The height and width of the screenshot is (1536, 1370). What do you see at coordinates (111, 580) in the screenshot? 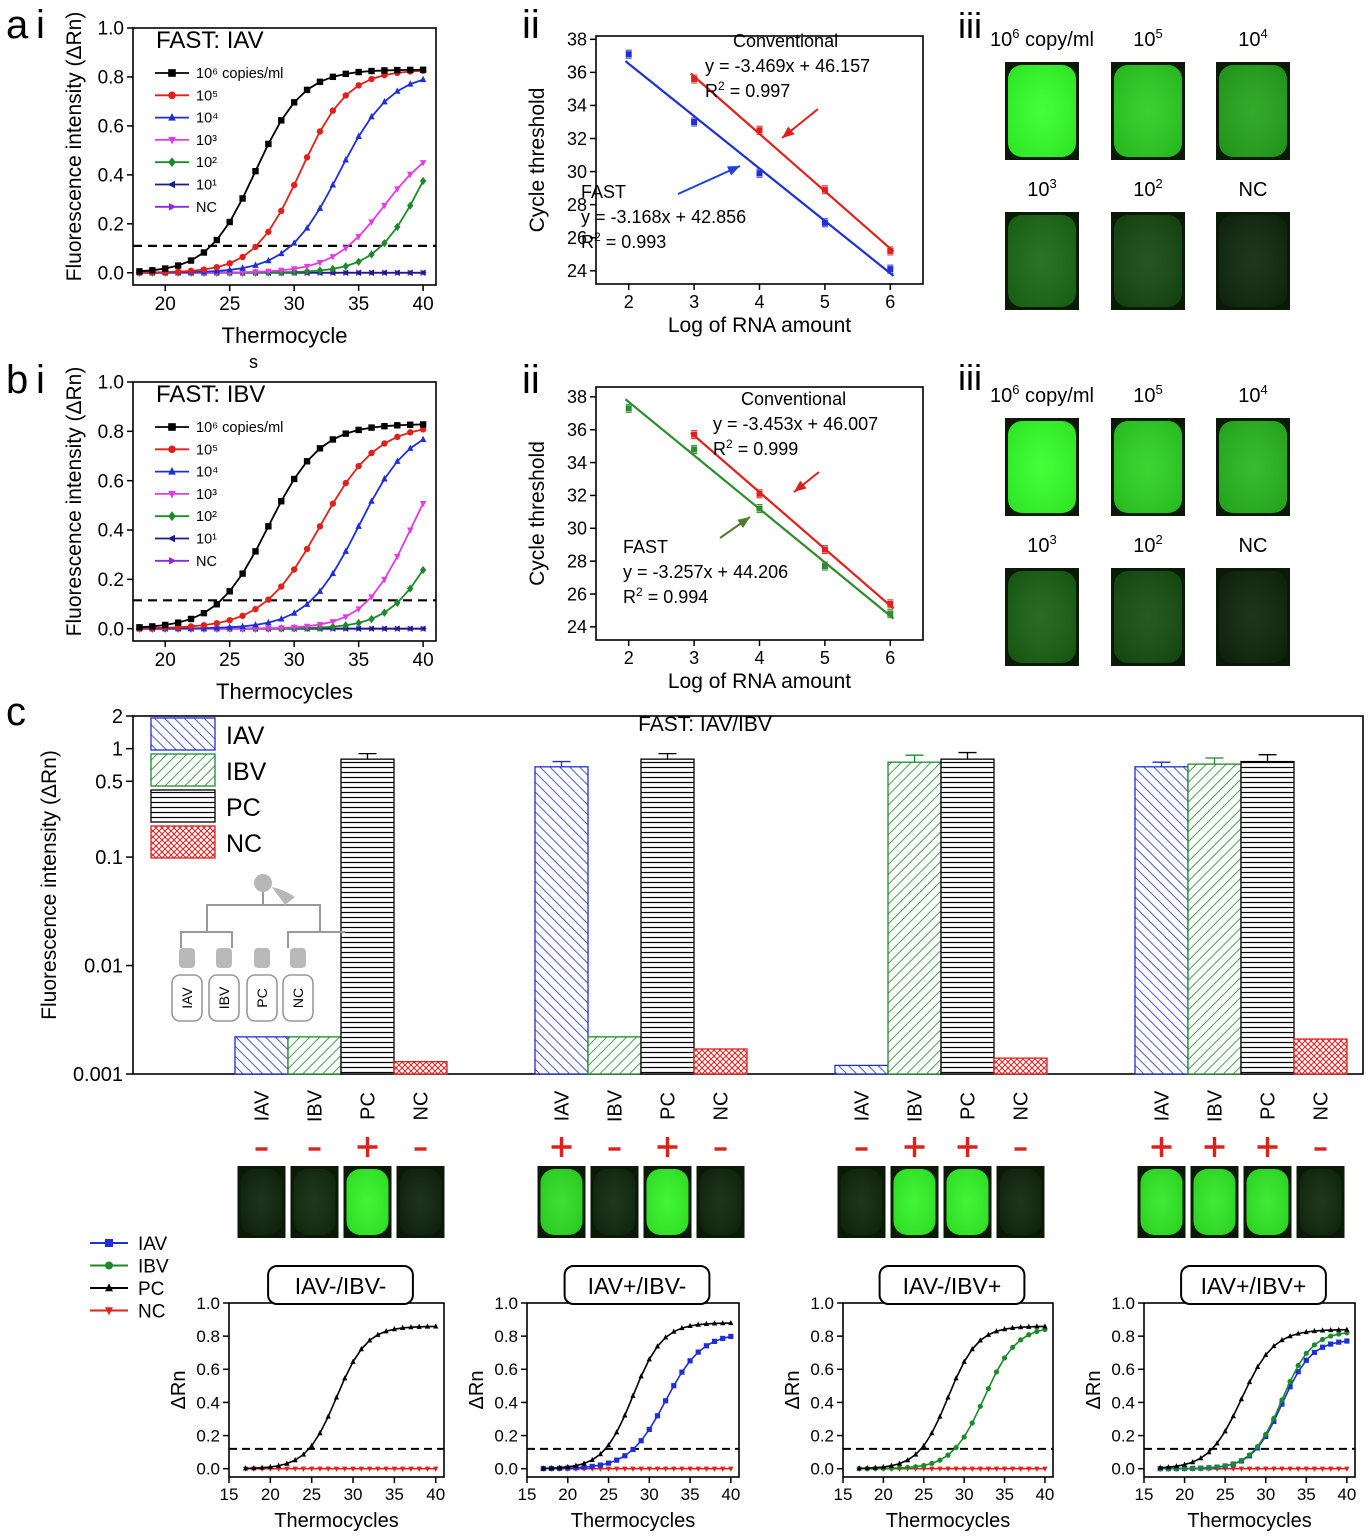
I see `y-tick-label: 0.2` at bounding box center [111, 580].